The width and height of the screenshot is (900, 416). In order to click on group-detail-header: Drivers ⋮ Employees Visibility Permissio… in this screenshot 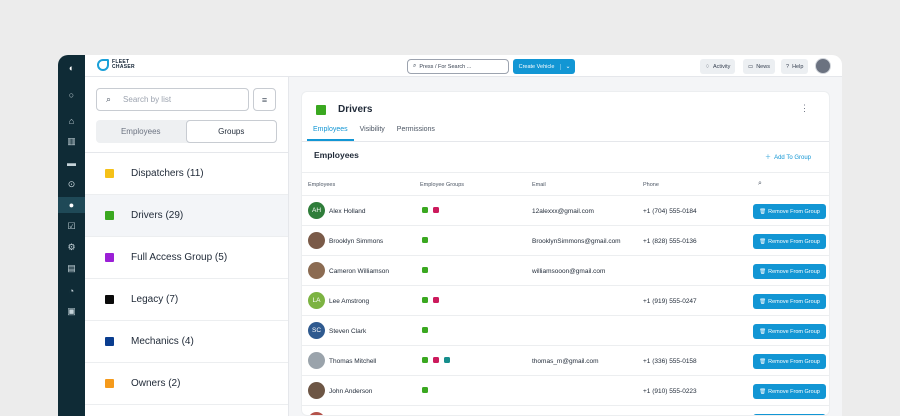, I will do `click(565, 117)`.